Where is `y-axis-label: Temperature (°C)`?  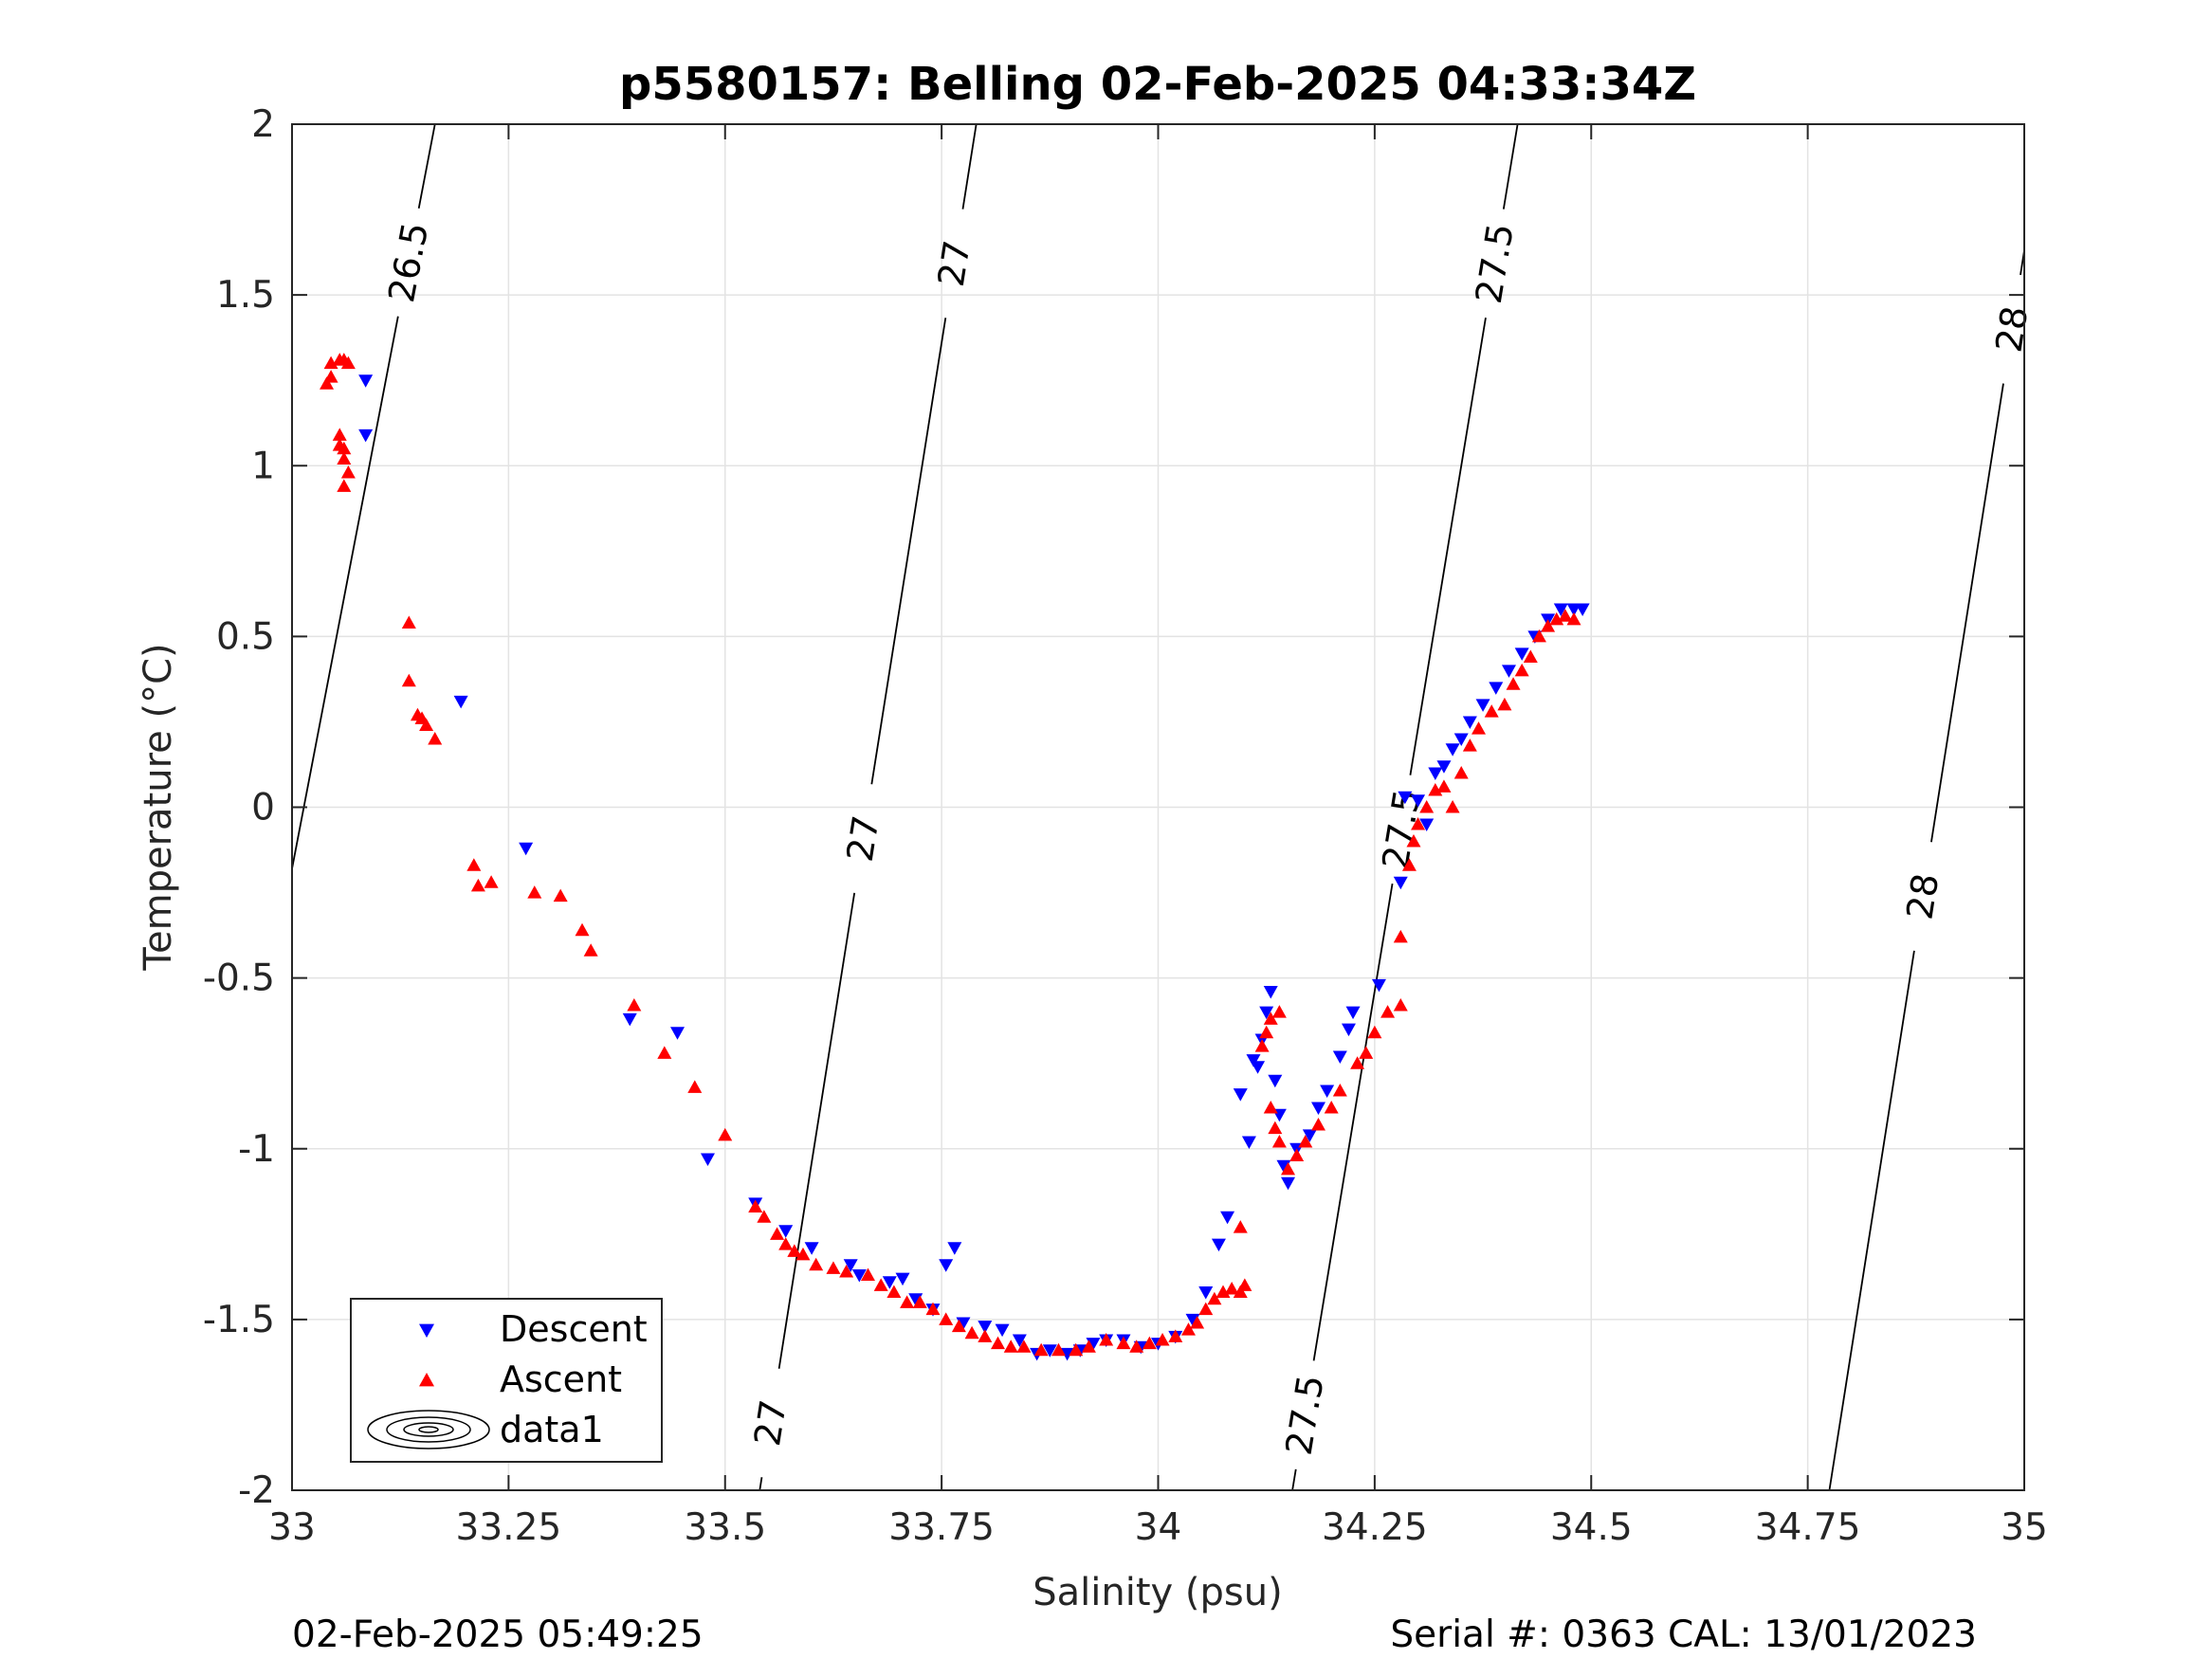 y-axis-label: Temperature (°C) is located at coordinates (158, 807).